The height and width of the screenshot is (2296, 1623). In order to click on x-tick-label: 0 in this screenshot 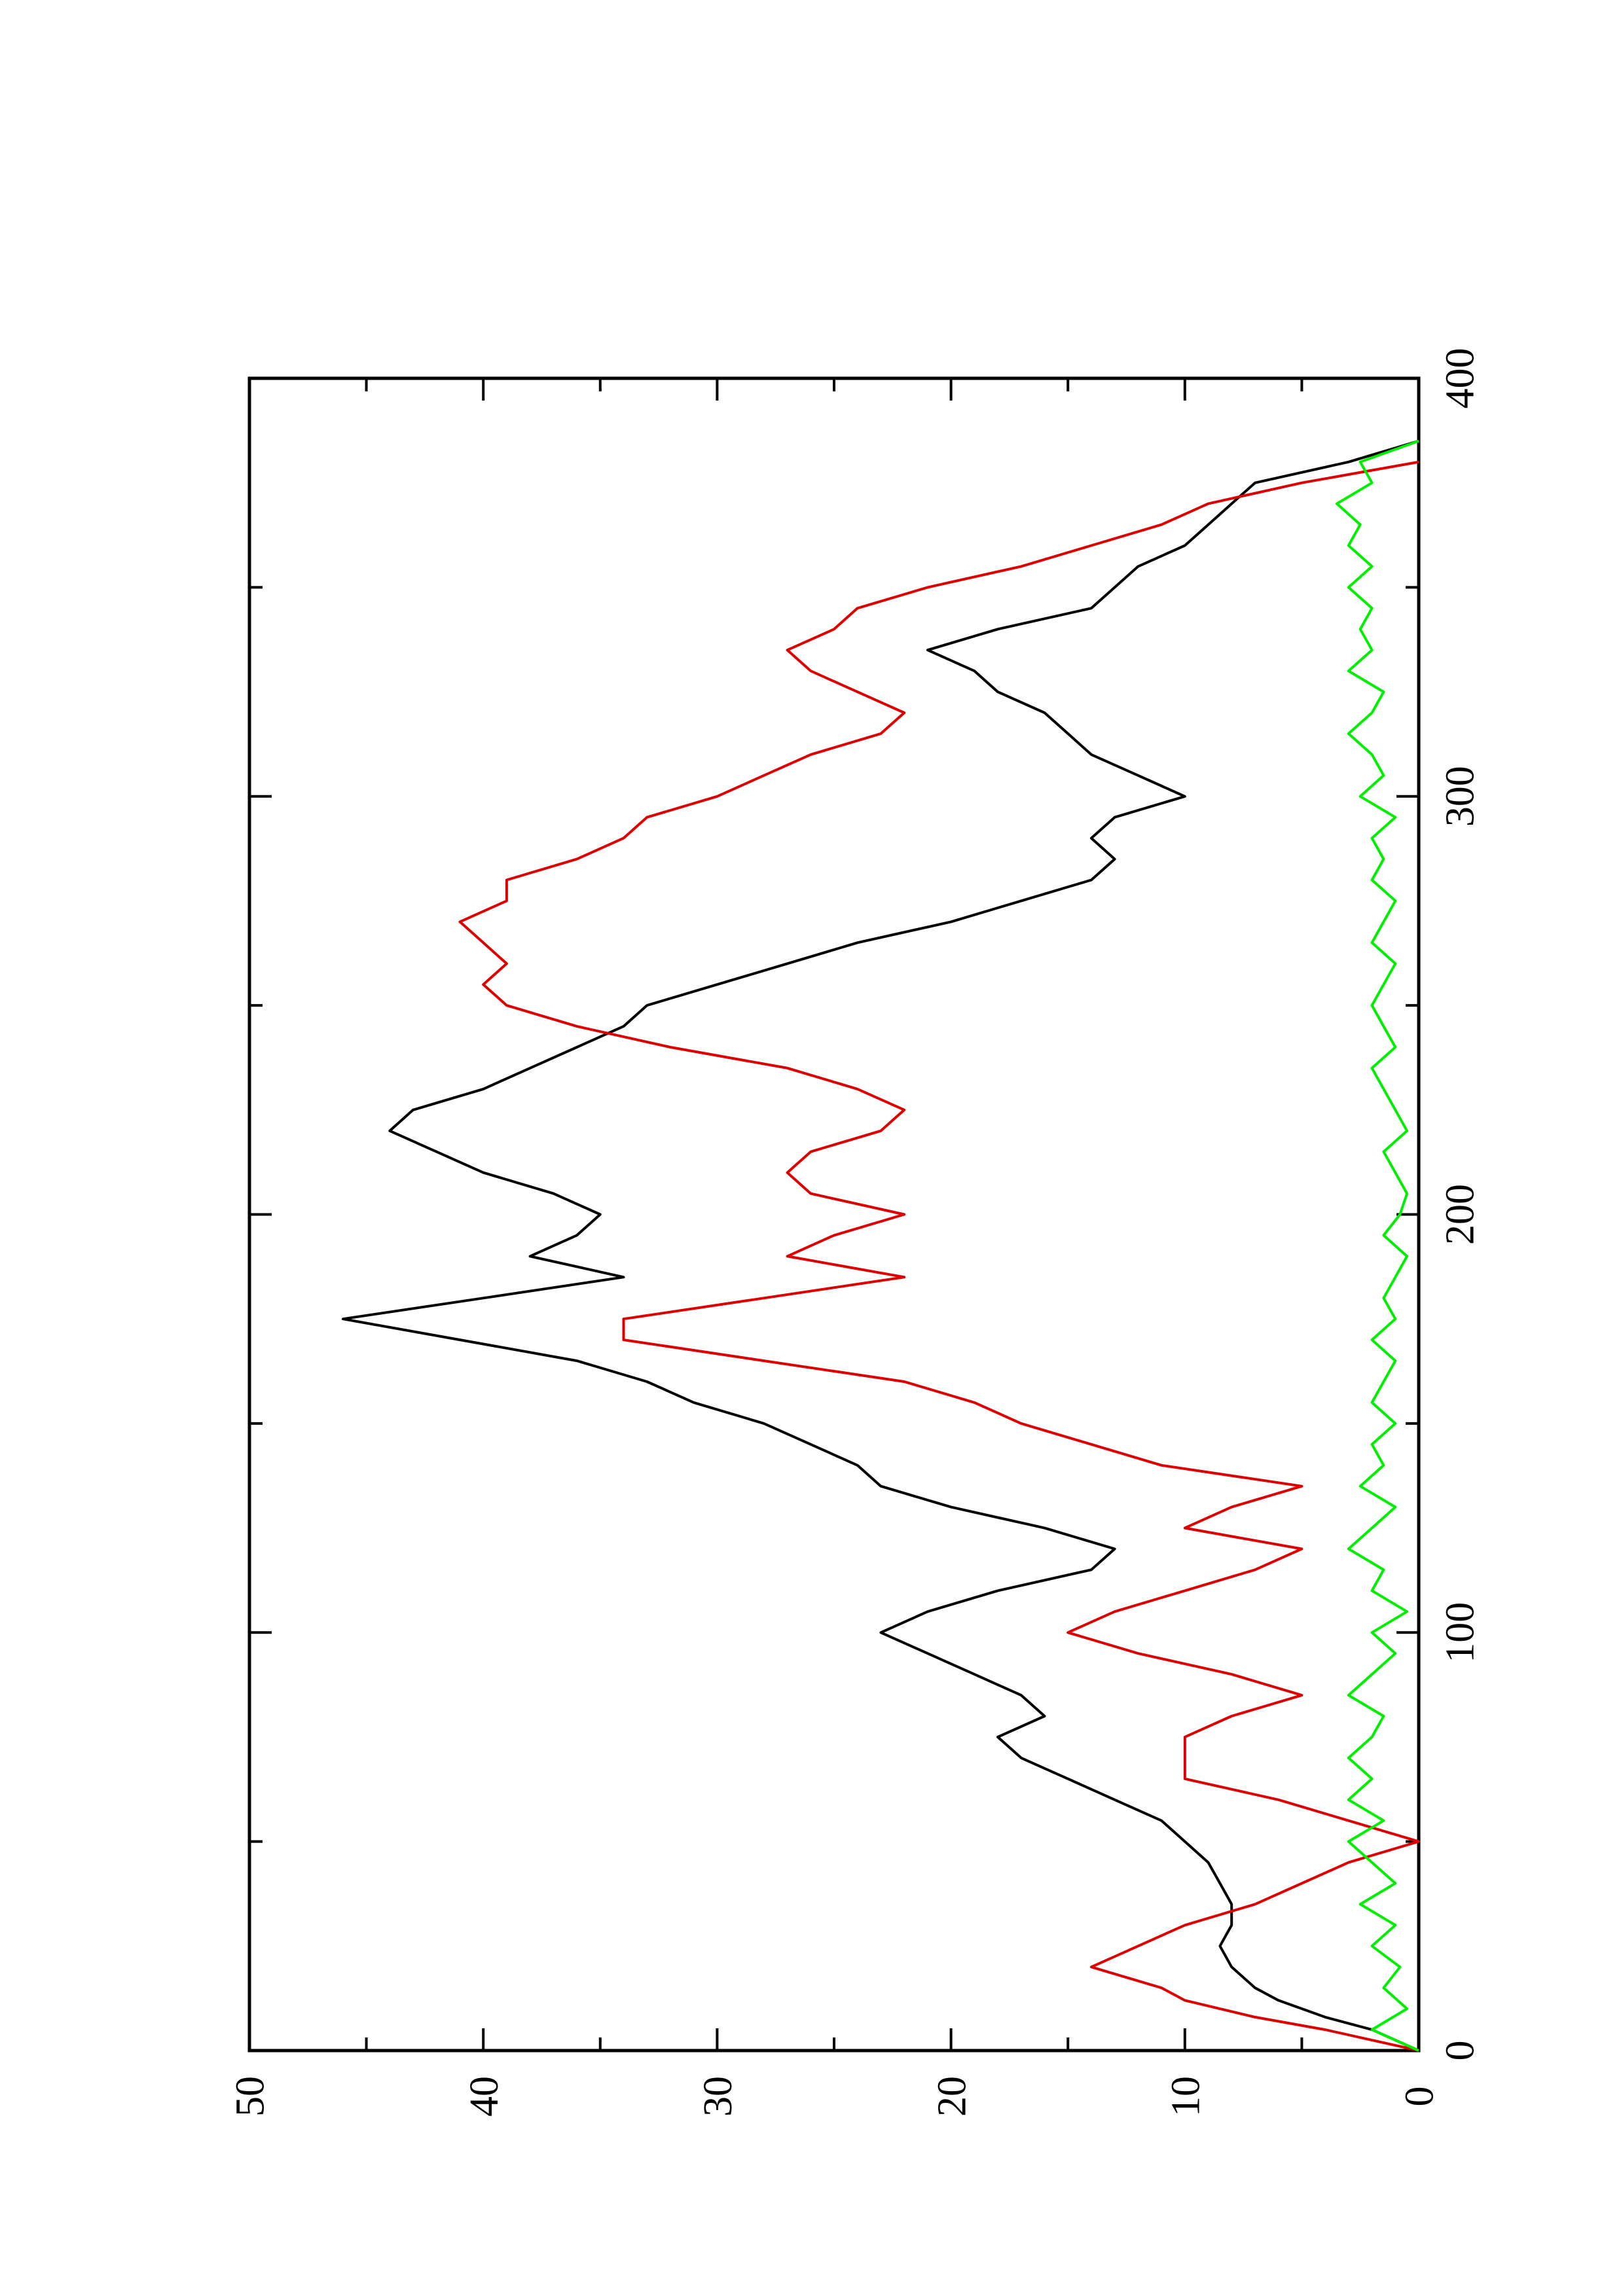, I will do `click(1460, 2051)`.